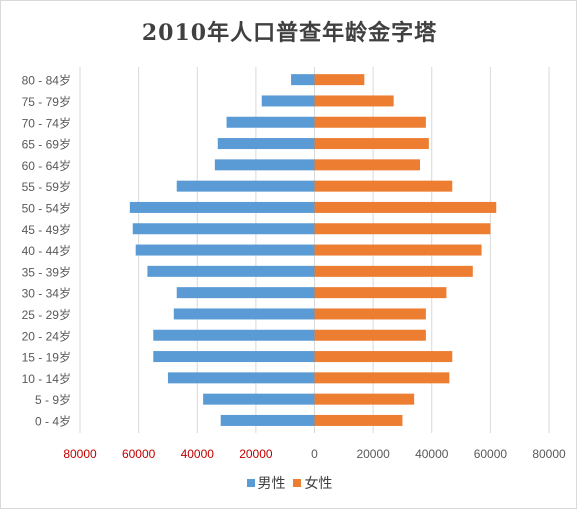 The width and height of the screenshot is (577, 510). Describe the element at coordinates (53, 399) in the screenshot. I see `category-label: 5 - 9岁` at that location.